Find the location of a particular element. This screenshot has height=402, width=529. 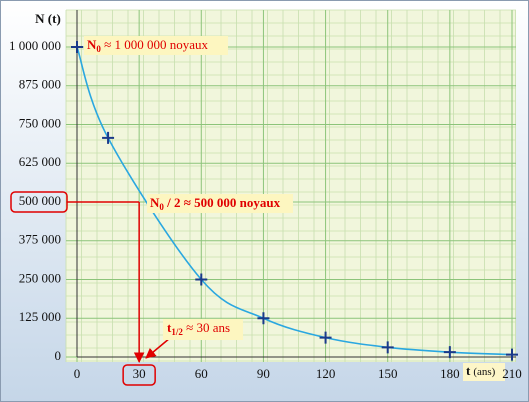

pointer is located at coordinates (158, 348).